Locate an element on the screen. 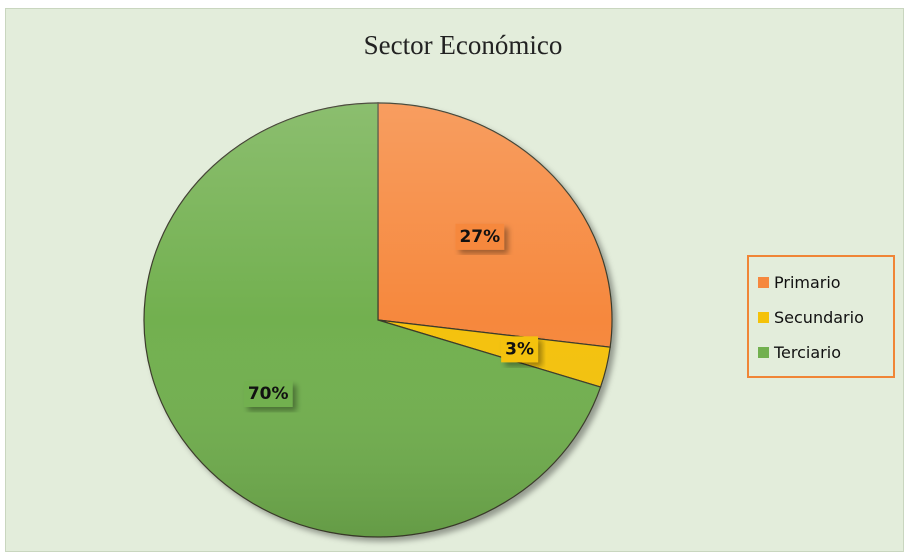 This screenshot has width=908, height=552. data-label-text-primario: 27% is located at coordinates (479, 237).